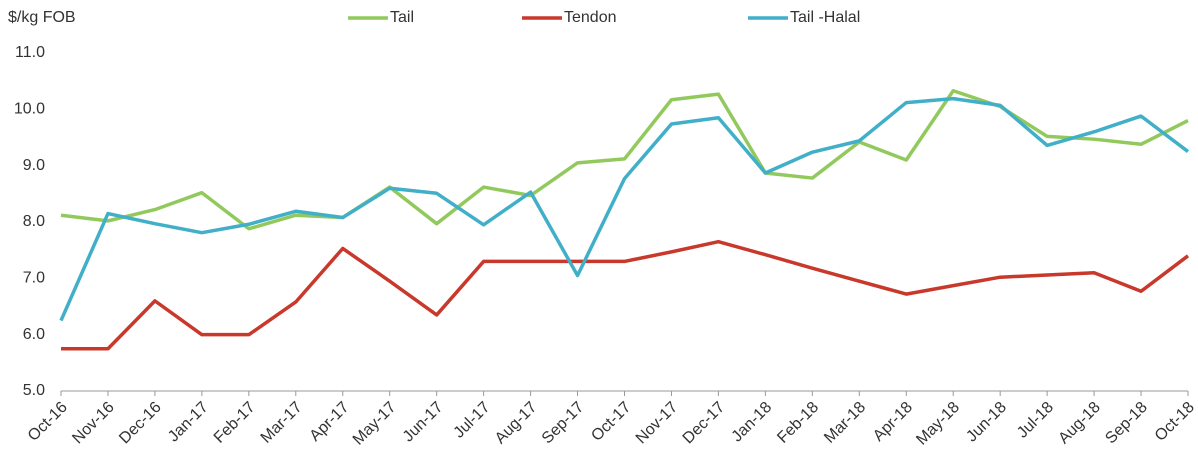 The image size is (1198, 459). Describe the element at coordinates (657, 423) in the screenshot. I see `x-tick-label: Nov-17` at that location.